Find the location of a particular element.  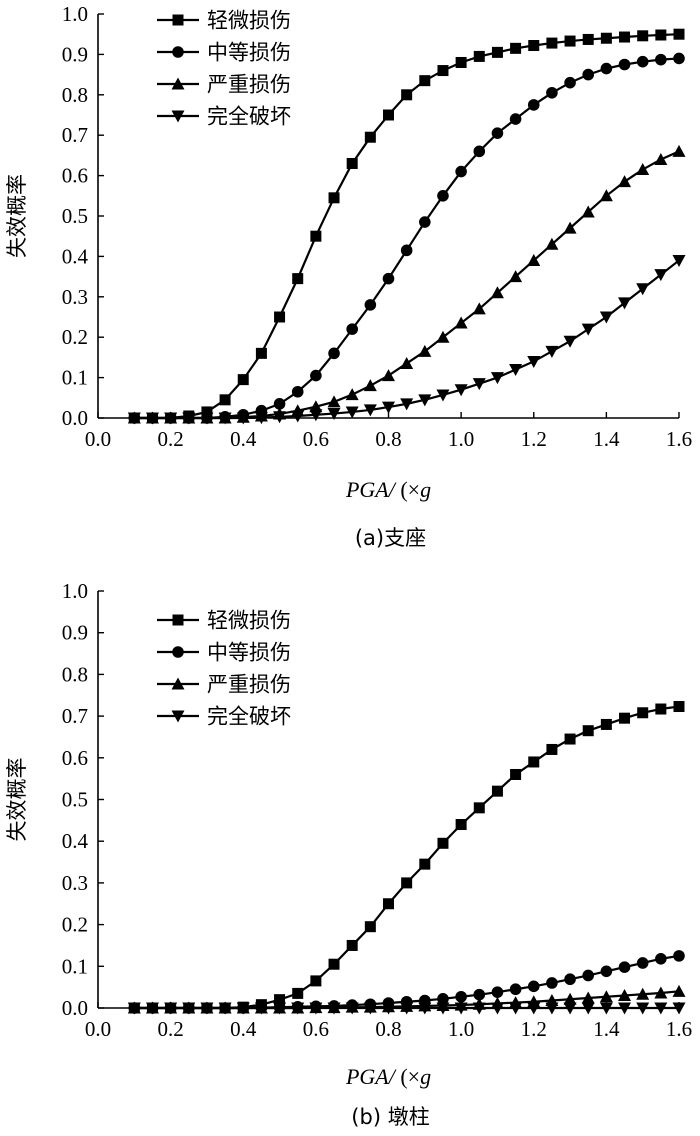

x-tick-label: 0.0 is located at coordinates (98, 439).